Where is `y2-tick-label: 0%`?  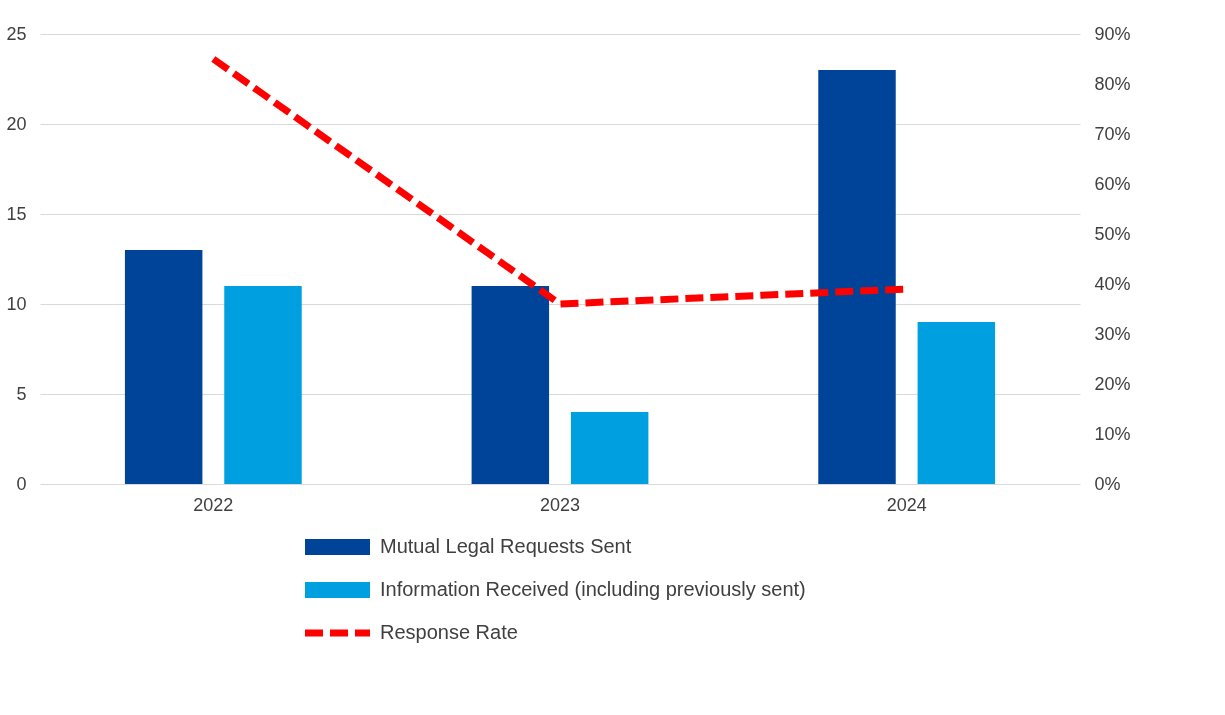 y2-tick-label: 0% is located at coordinates (1107, 483).